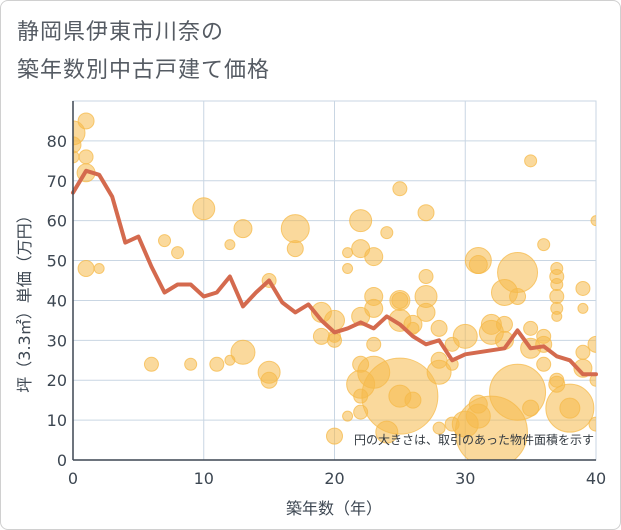  Describe the element at coordinates (334, 478) in the screenshot. I see `x-tick-label: 20` at that location.